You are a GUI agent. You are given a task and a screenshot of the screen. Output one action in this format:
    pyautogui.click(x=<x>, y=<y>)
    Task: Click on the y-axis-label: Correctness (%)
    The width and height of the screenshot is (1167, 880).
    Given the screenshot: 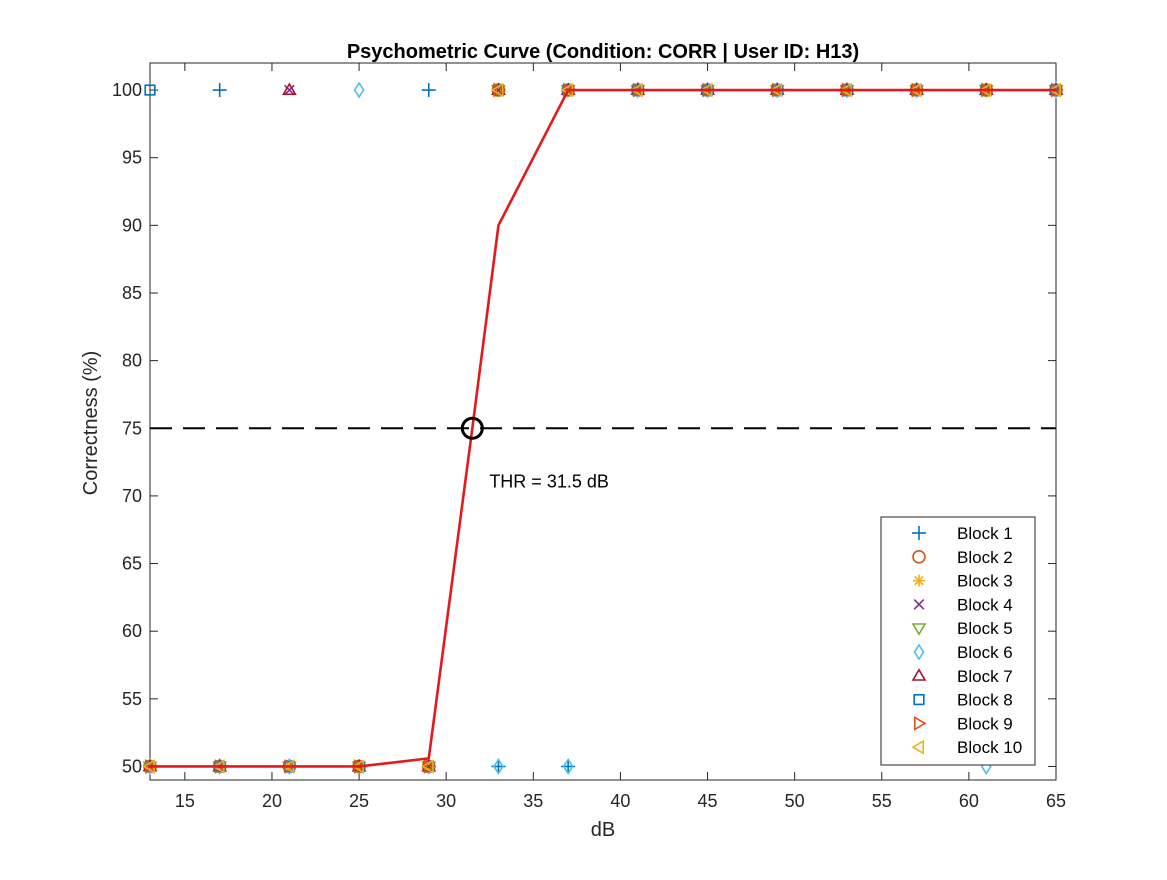 What is the action you would take?
    pyautogui.click(x=91, y=423)
    